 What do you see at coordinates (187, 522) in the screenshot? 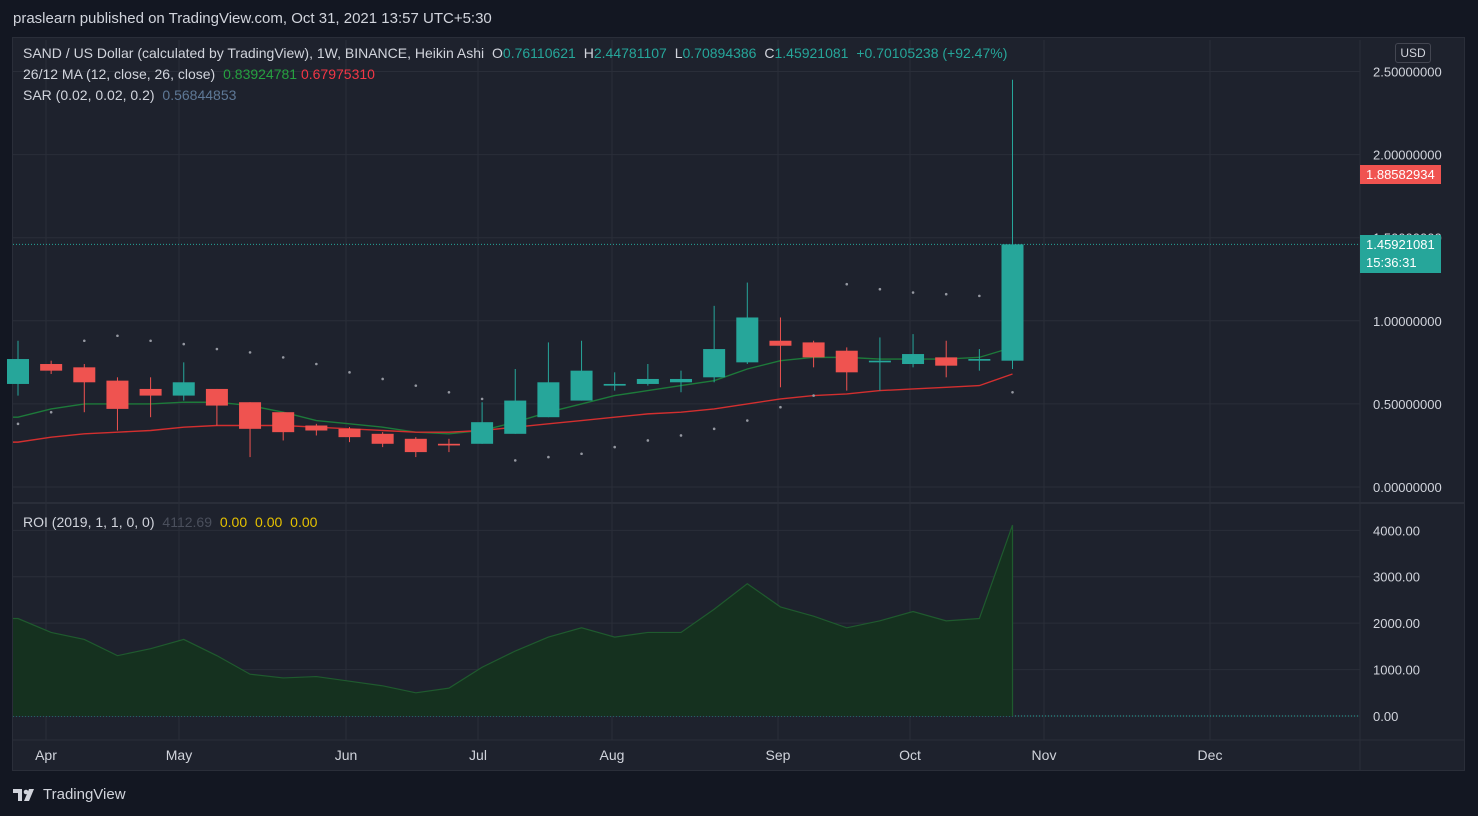
I see `roi-value: 4112.69` at bounding box center [187, 522].